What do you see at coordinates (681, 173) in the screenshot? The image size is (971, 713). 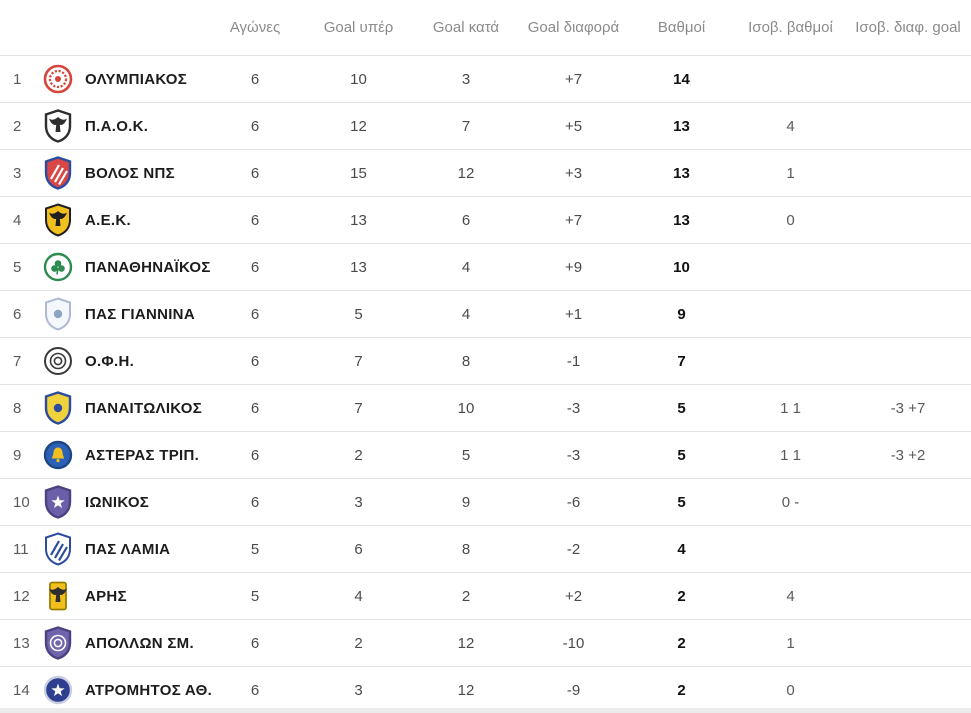 I see `points-cell: 13` at bounding box center [681, 173].